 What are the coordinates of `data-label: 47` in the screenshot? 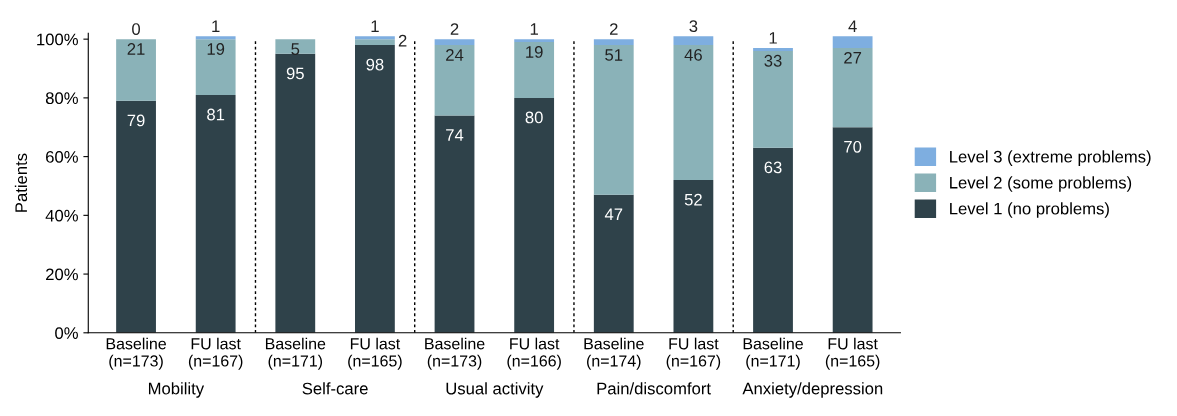 It's located at (613, 214).